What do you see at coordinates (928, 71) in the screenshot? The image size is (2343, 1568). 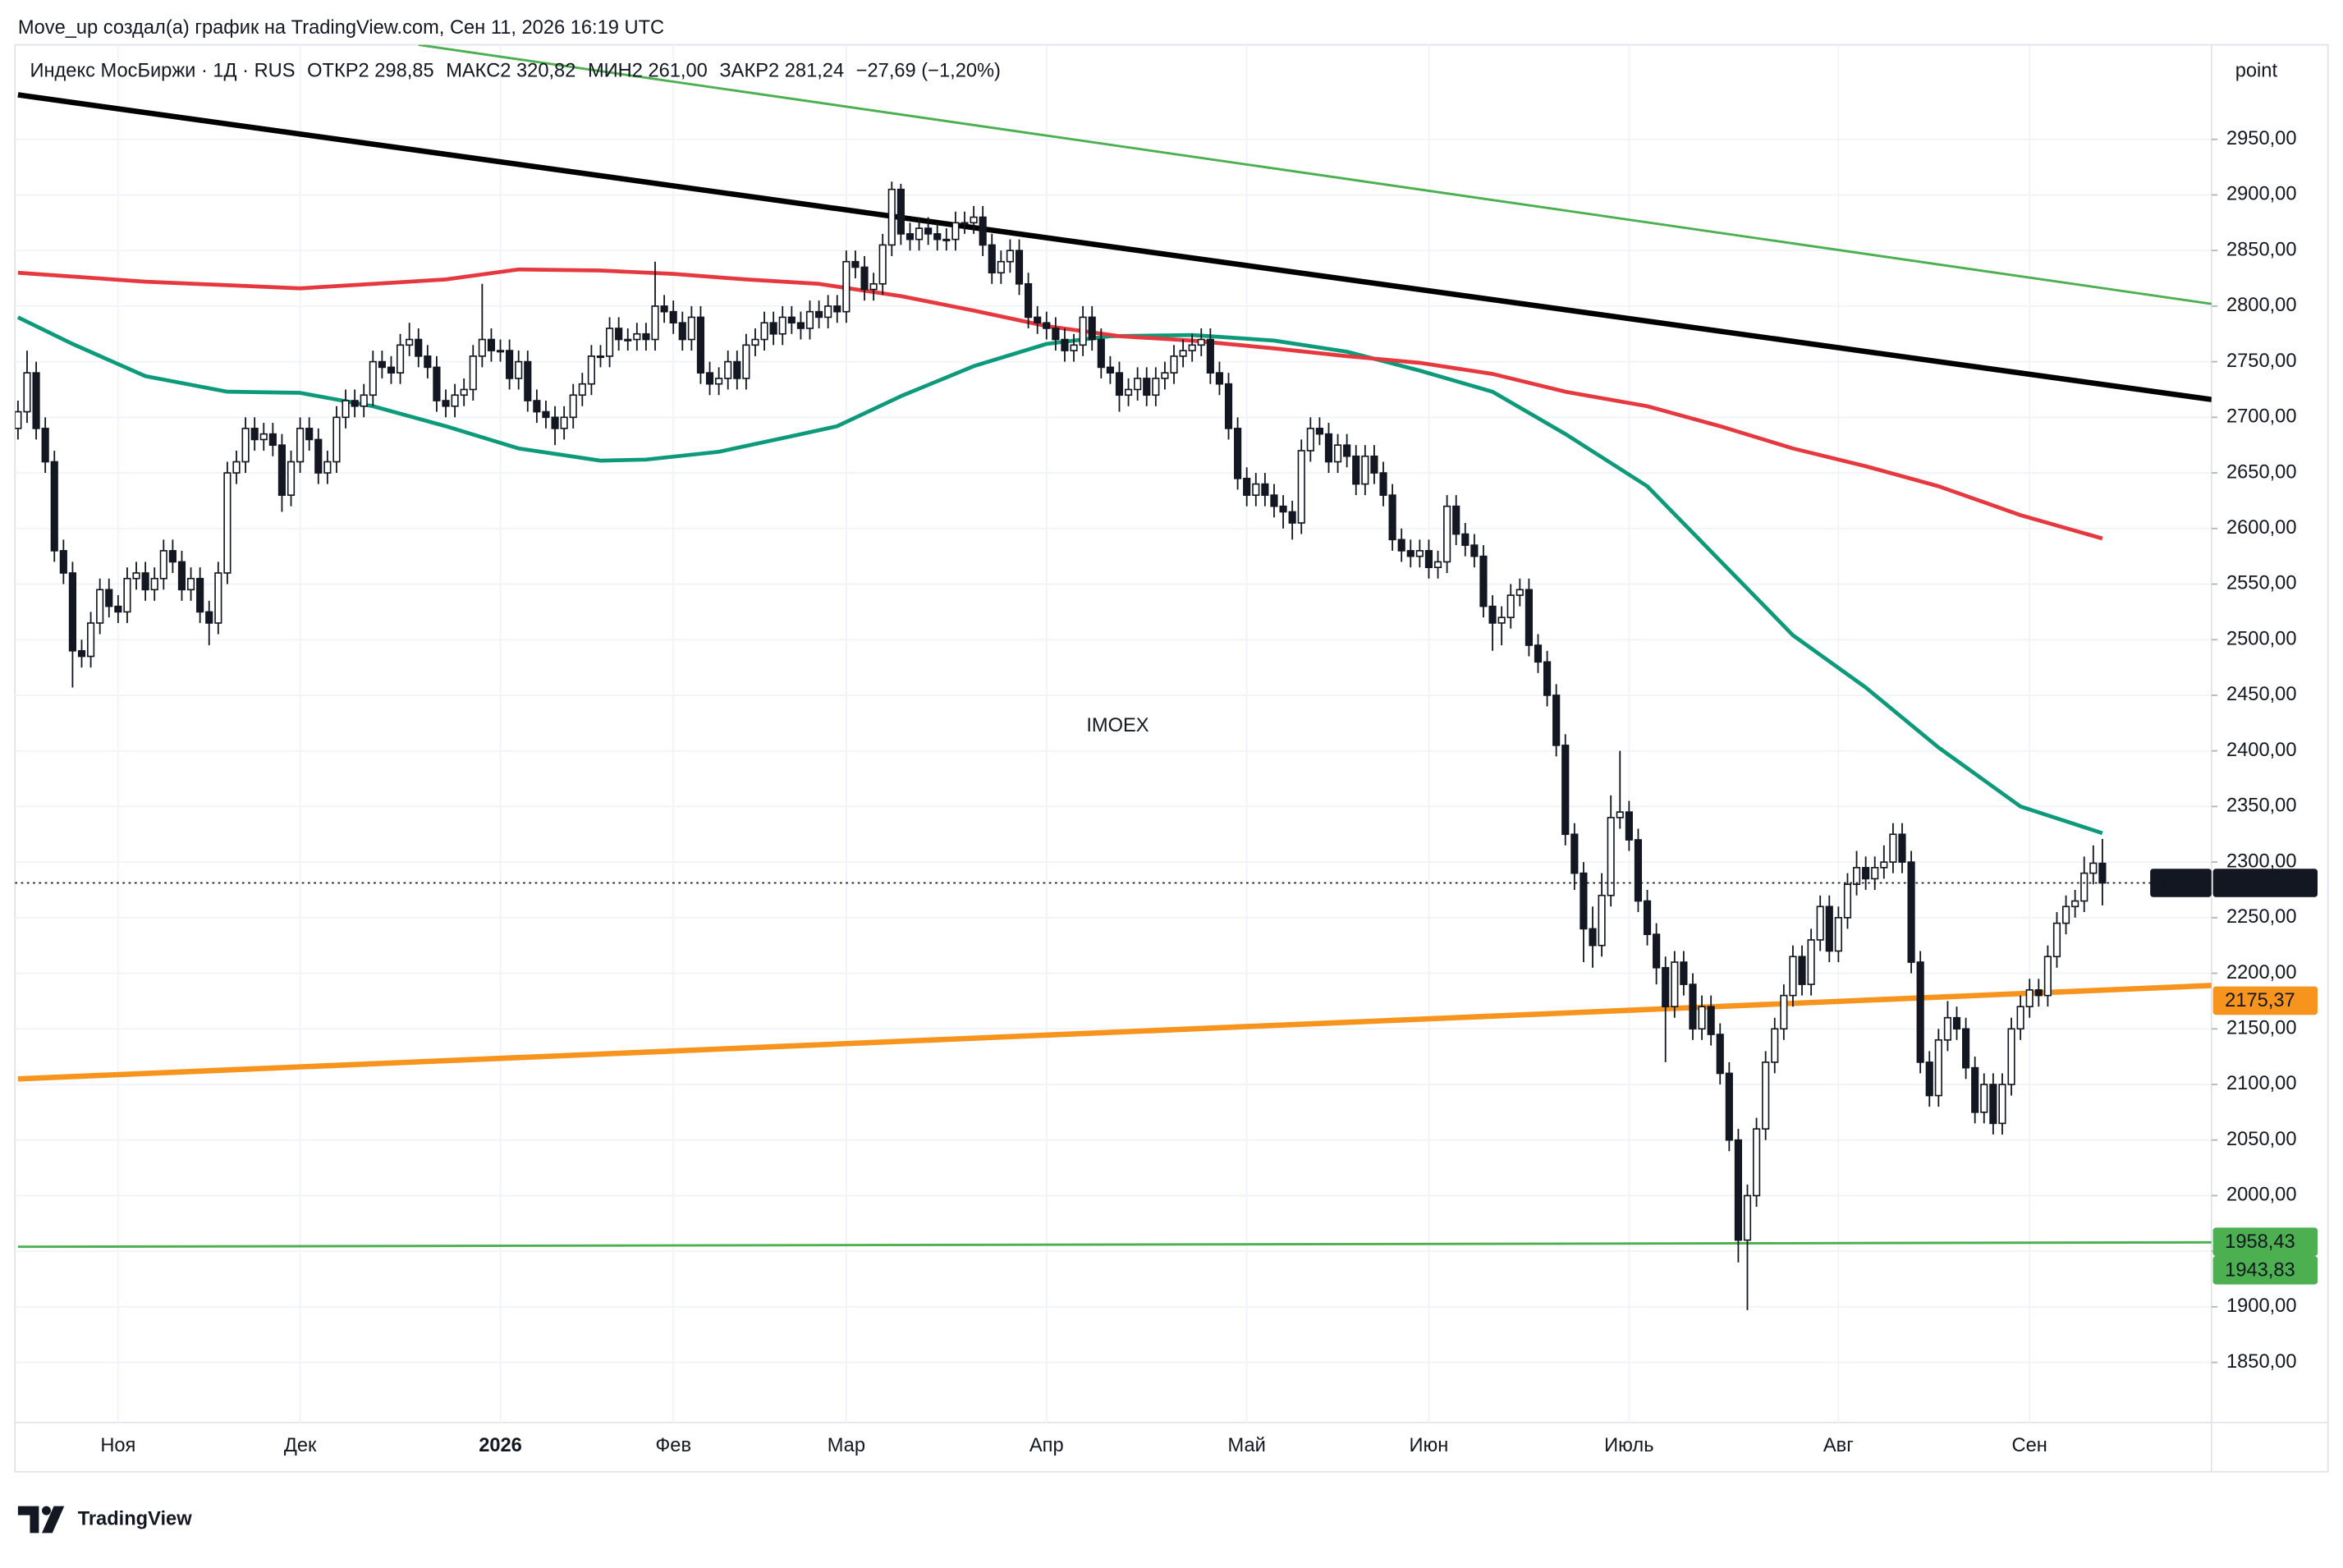 I see `legend-change: −27,69 (−1,20%)` at bounding box center [928, 71].